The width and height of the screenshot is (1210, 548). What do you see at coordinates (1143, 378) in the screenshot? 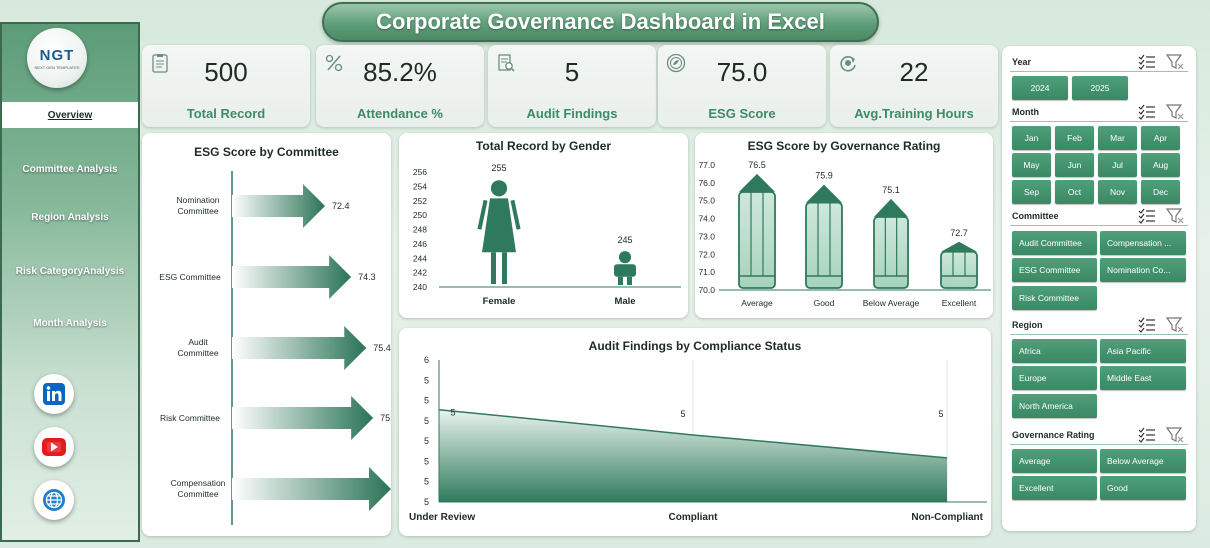
I see `slicer-region-item: Middle East` at bounding box center [1143, 378].